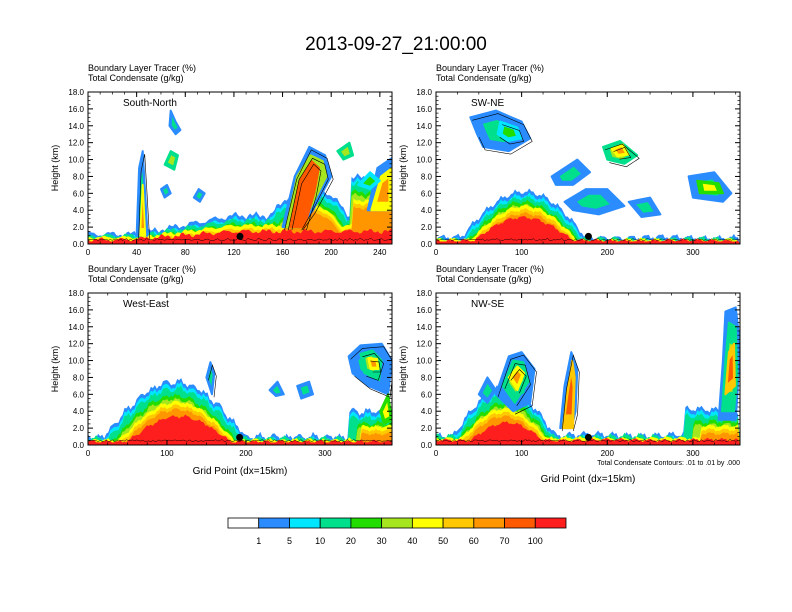 Image resolution: width=792 pixels, height=612 pixels. What do you see at coordinates (522, 453) in the screenshot?
I see `x-tick-label: 100` at bounding box center [522, 453].